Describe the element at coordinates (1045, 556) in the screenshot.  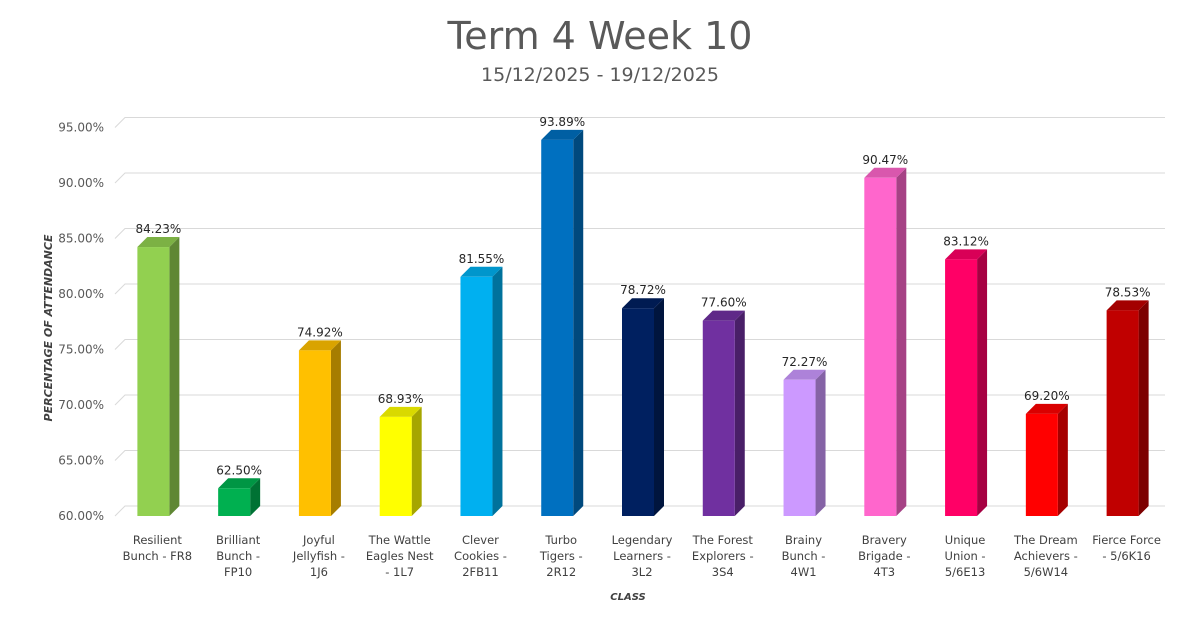
I see `x-tick-label: The Dream Achievers -5/6W14` at that location.